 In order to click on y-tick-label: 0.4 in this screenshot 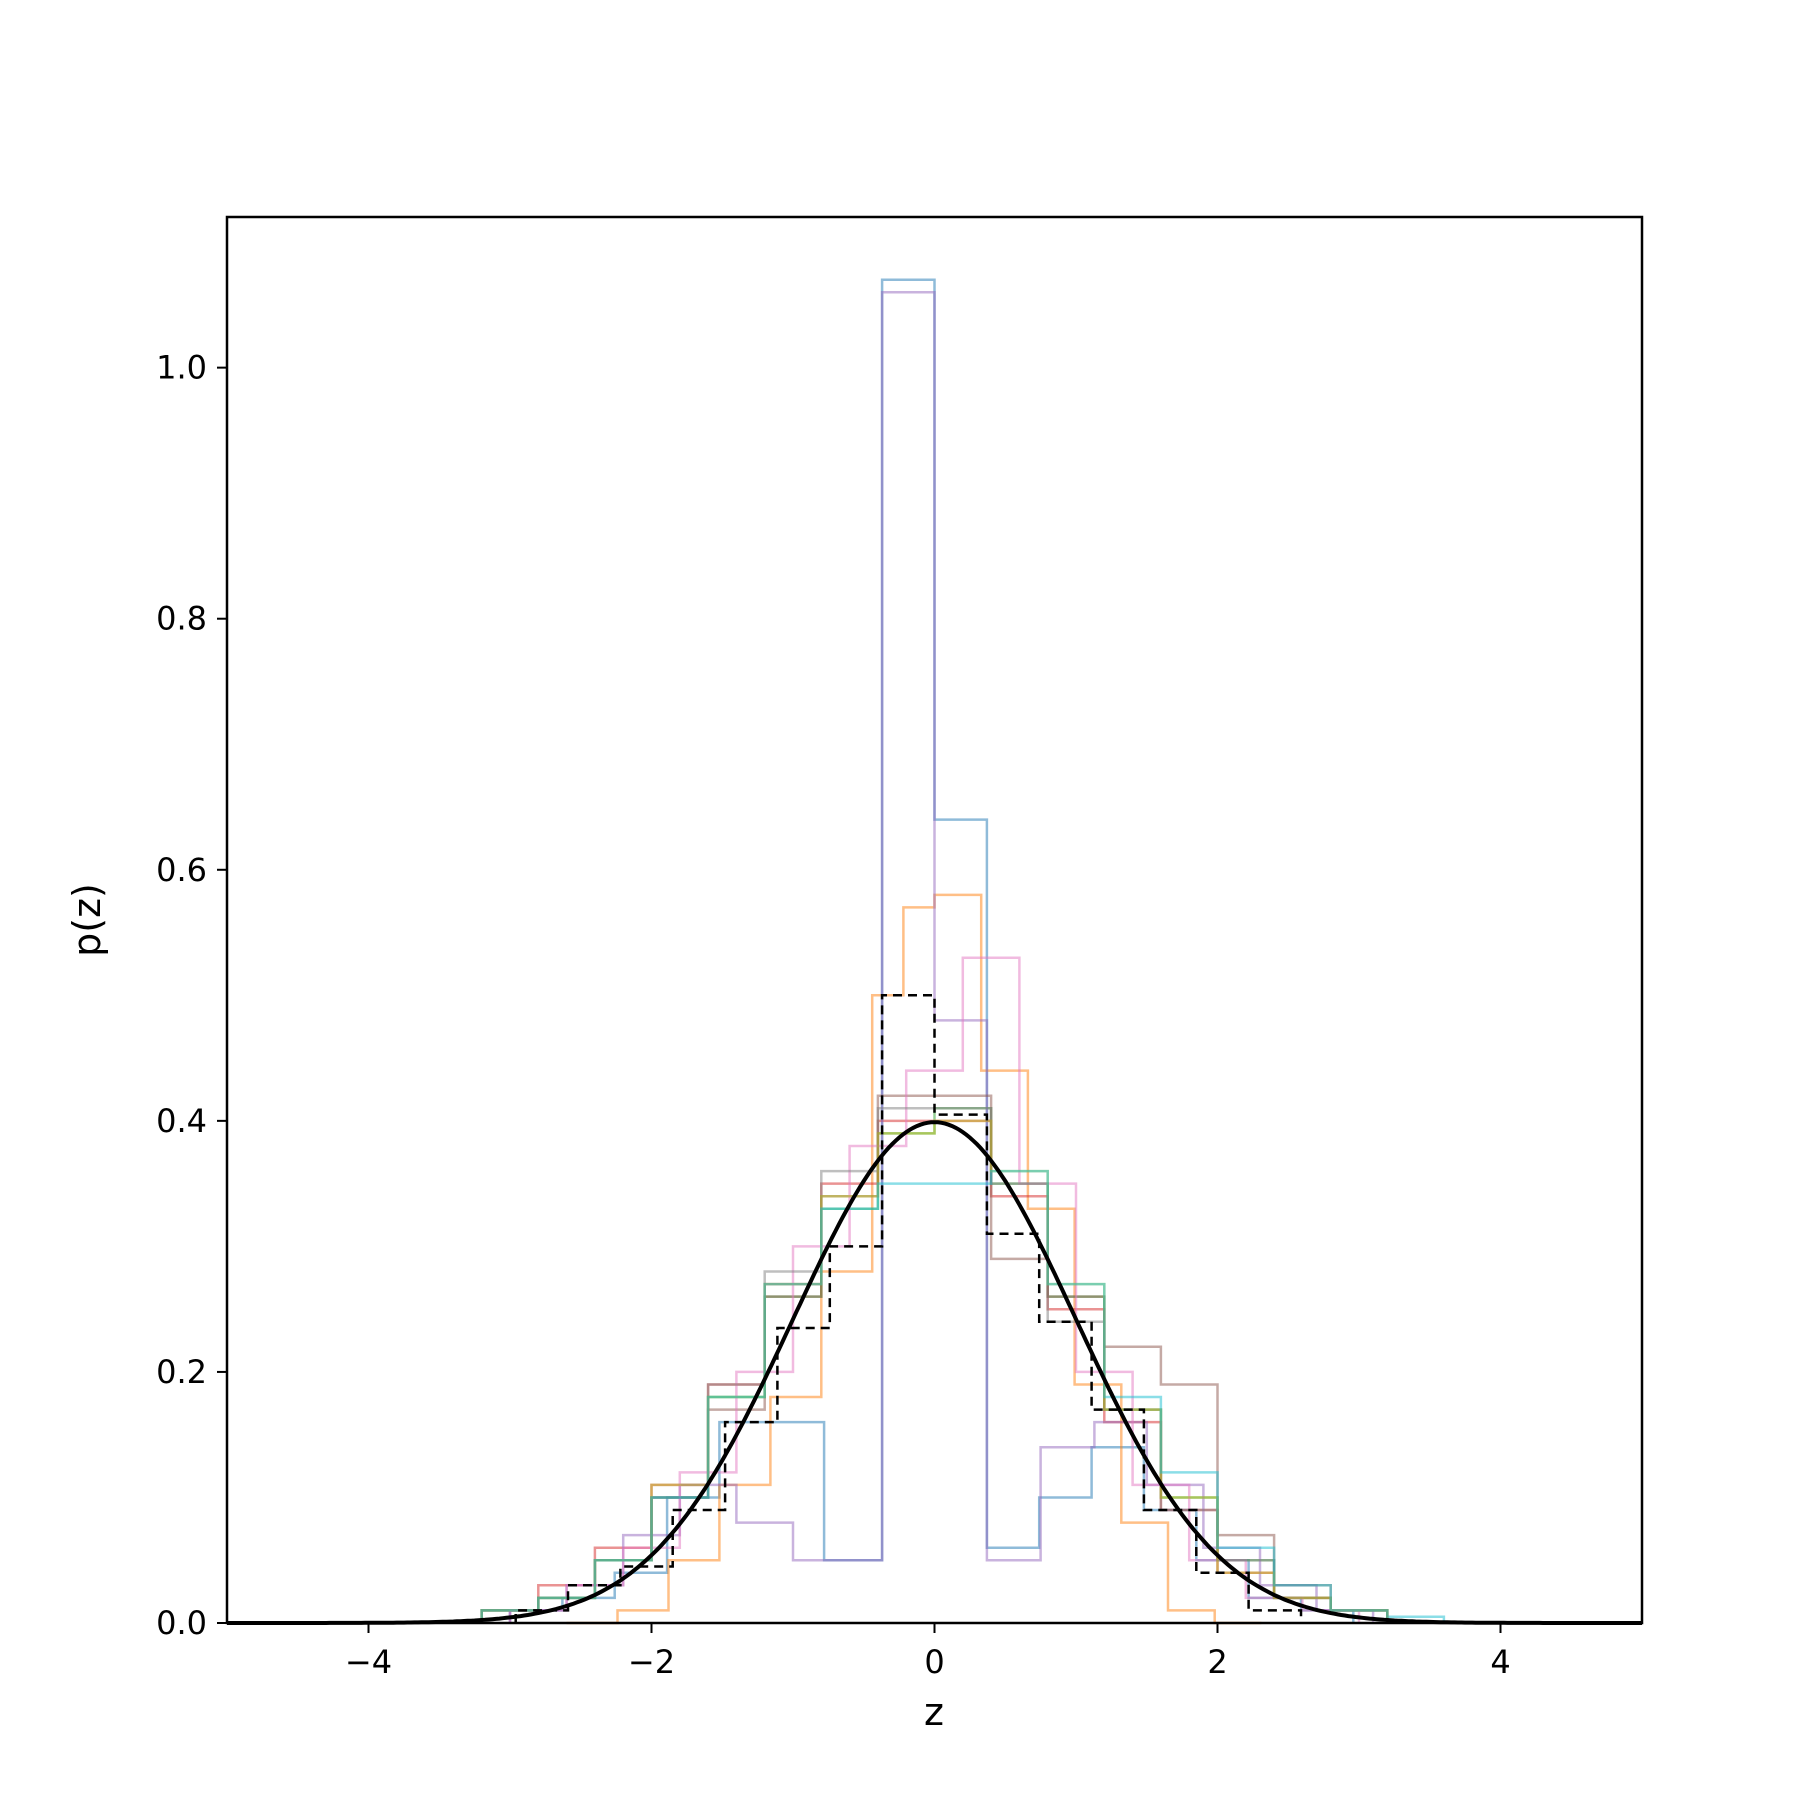, I will do `click(181, 1121)`.